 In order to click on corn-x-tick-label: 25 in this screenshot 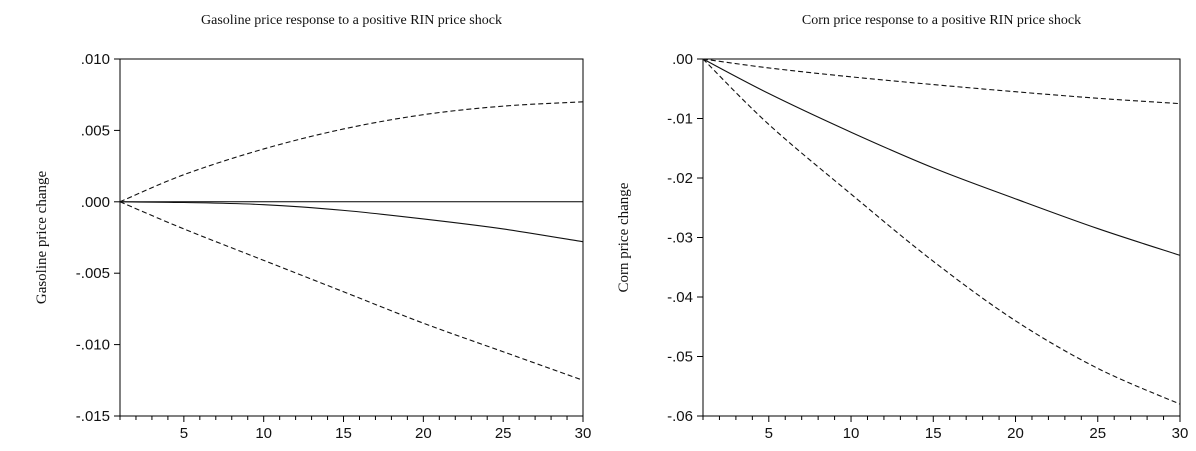, I will do `click(1097, 433)`.